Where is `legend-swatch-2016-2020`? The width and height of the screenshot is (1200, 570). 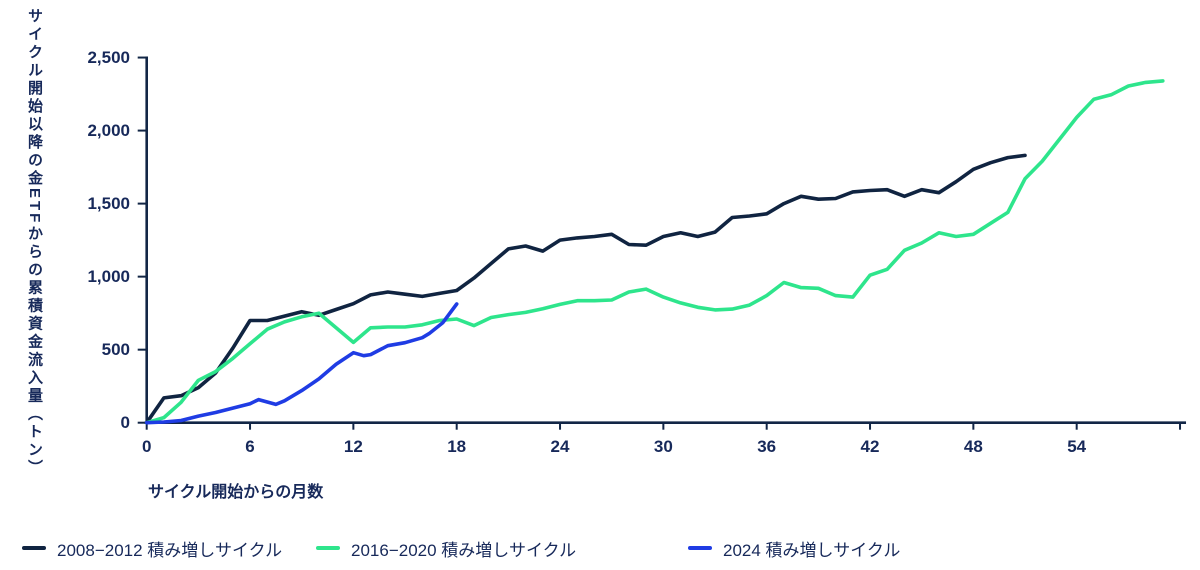
legend-swatch-2016-2020 is located at coordinates (328, 548).